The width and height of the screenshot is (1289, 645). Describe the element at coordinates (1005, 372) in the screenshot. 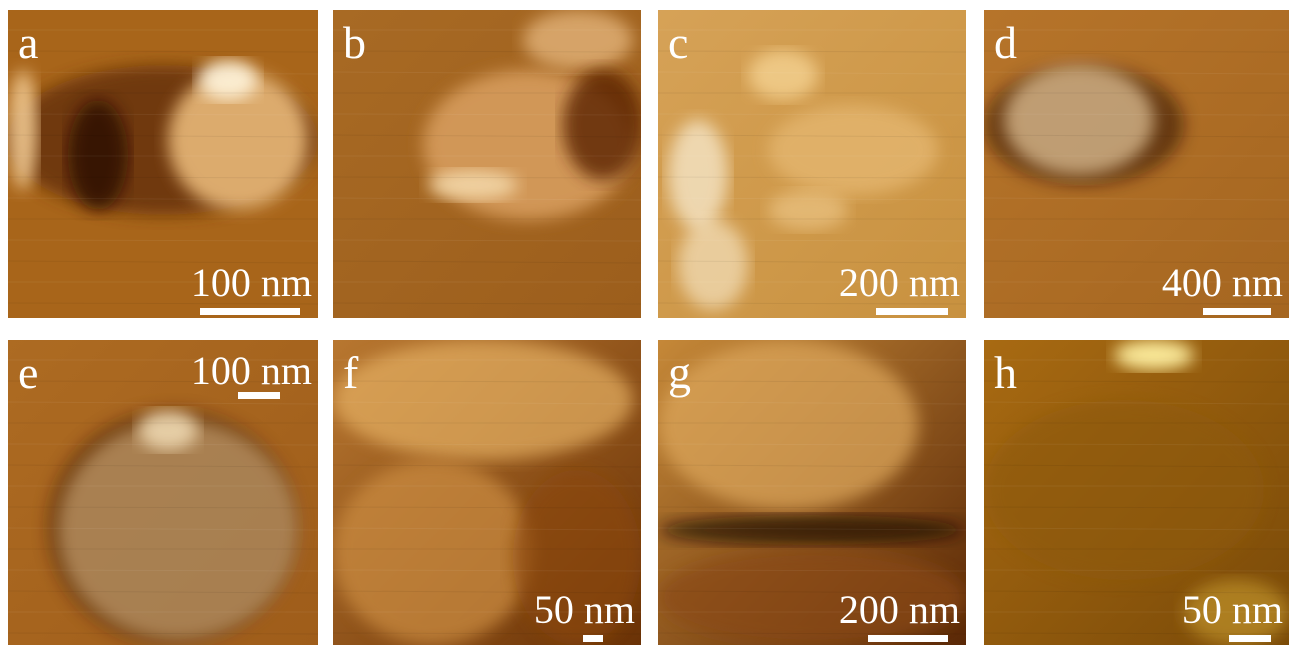

I see `panel-label: h` at that location.